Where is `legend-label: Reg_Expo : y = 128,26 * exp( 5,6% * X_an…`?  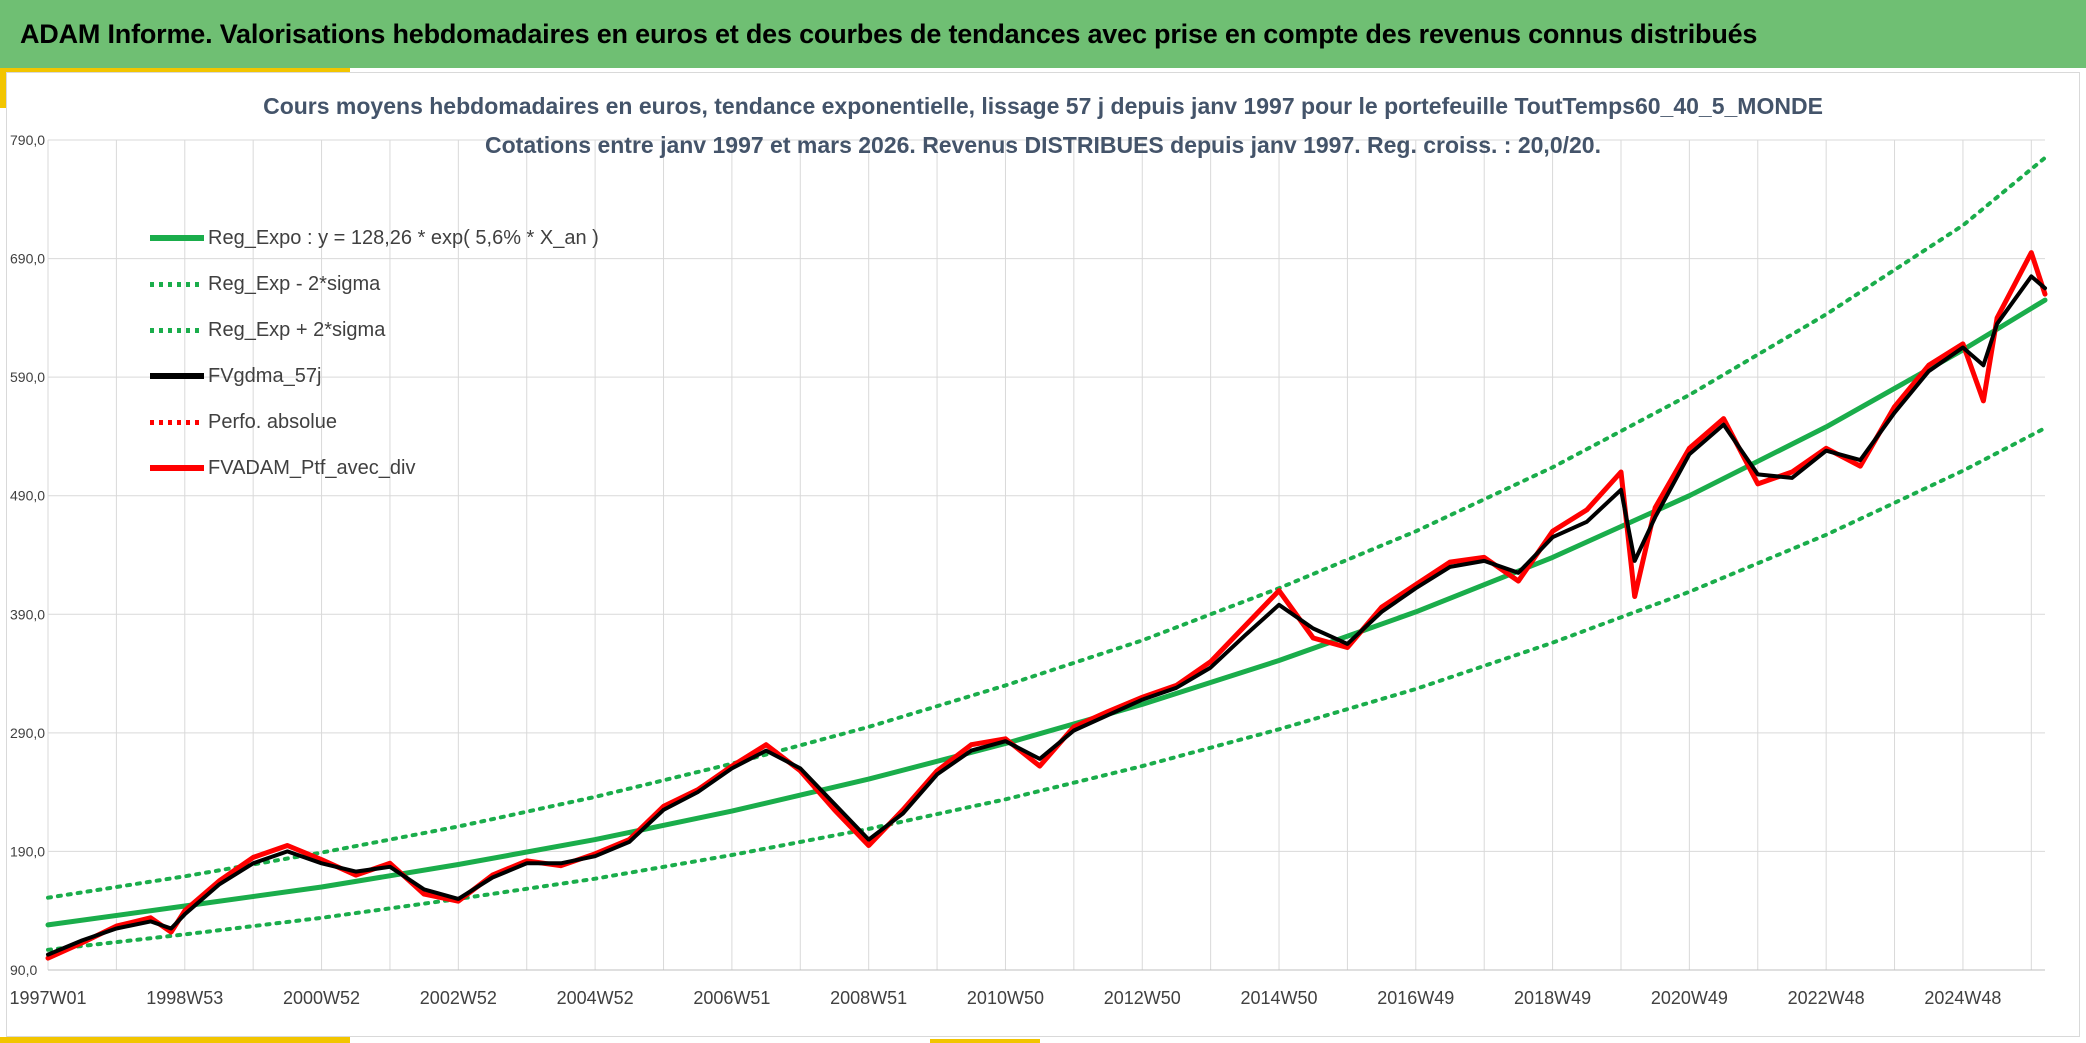 legend-label: Reg_Expo : y = 128,26 * exp( 5,6% * X_an… is located at coordinates (403, 237).